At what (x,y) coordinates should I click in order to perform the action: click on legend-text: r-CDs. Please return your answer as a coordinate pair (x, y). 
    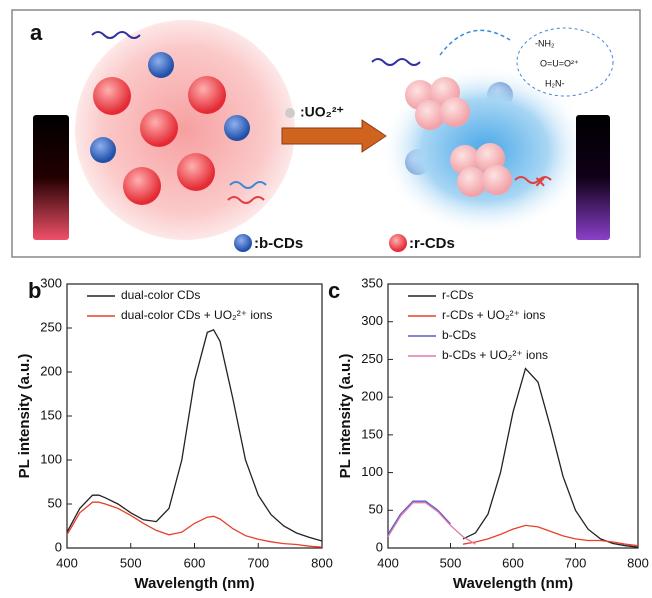
    Looking at the image, I should click on (457, 295).